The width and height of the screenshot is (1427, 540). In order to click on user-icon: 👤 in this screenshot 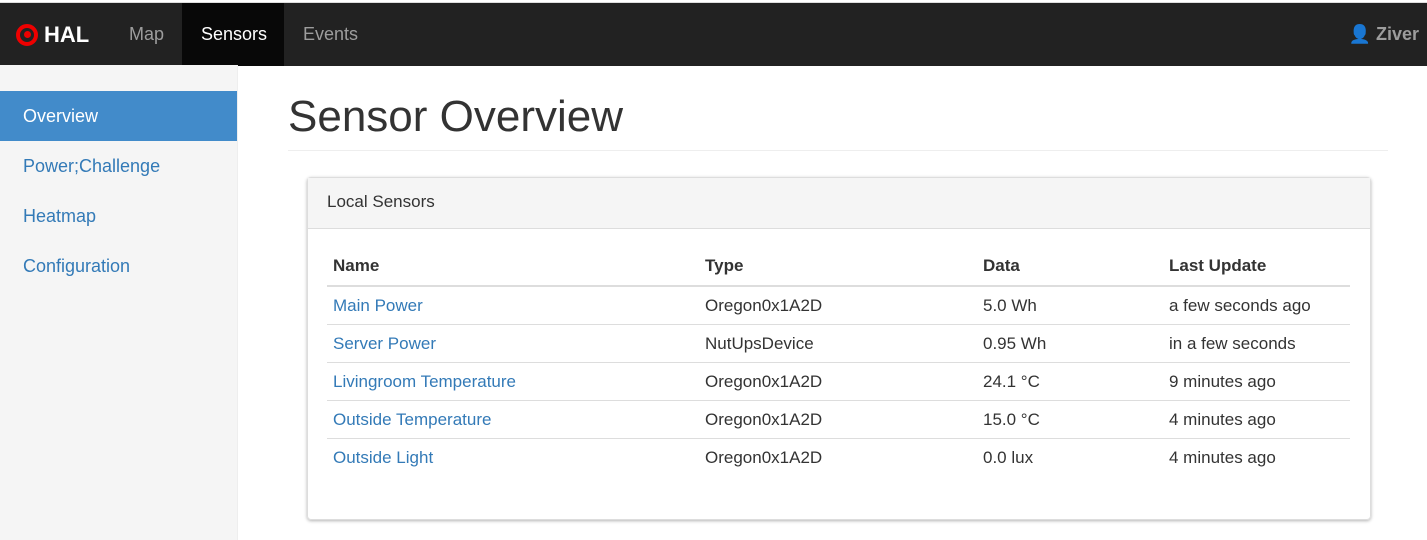, I will do `click(1359, 34)`.